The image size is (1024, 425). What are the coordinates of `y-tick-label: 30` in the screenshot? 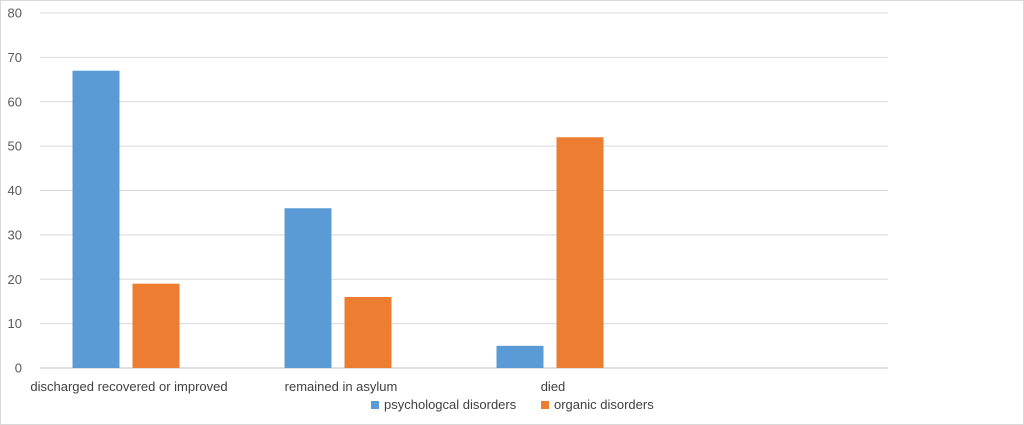 It's located at (15, 234).